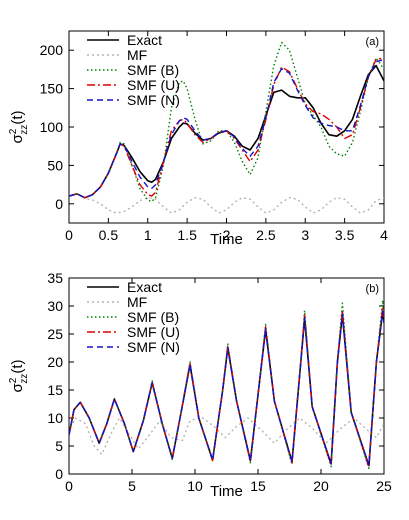 This screenshot has height=520, width=409. I want to click on y-tick-label: 150, so click(52, 89).